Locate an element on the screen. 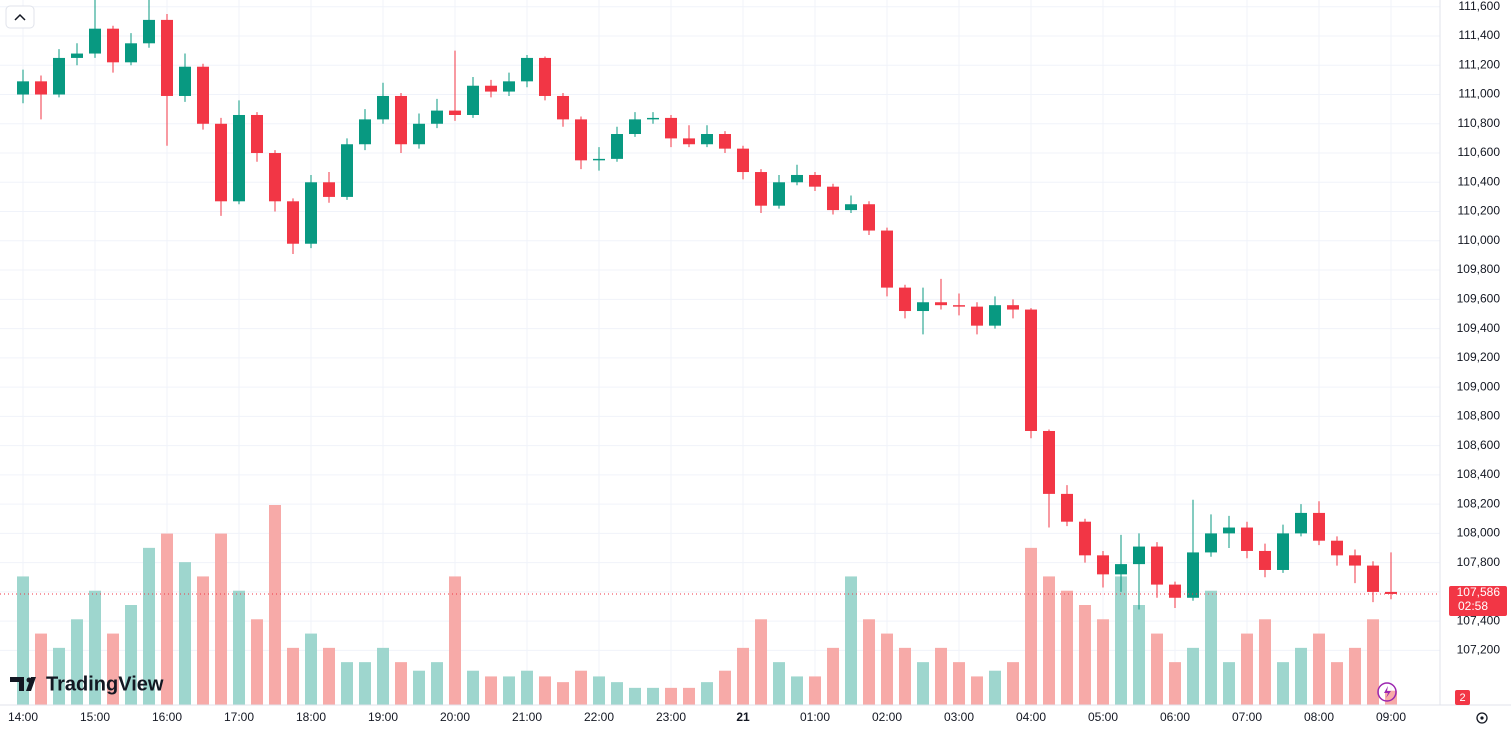  x-tick-label: 03:00 is located at coordinates (959, 717).